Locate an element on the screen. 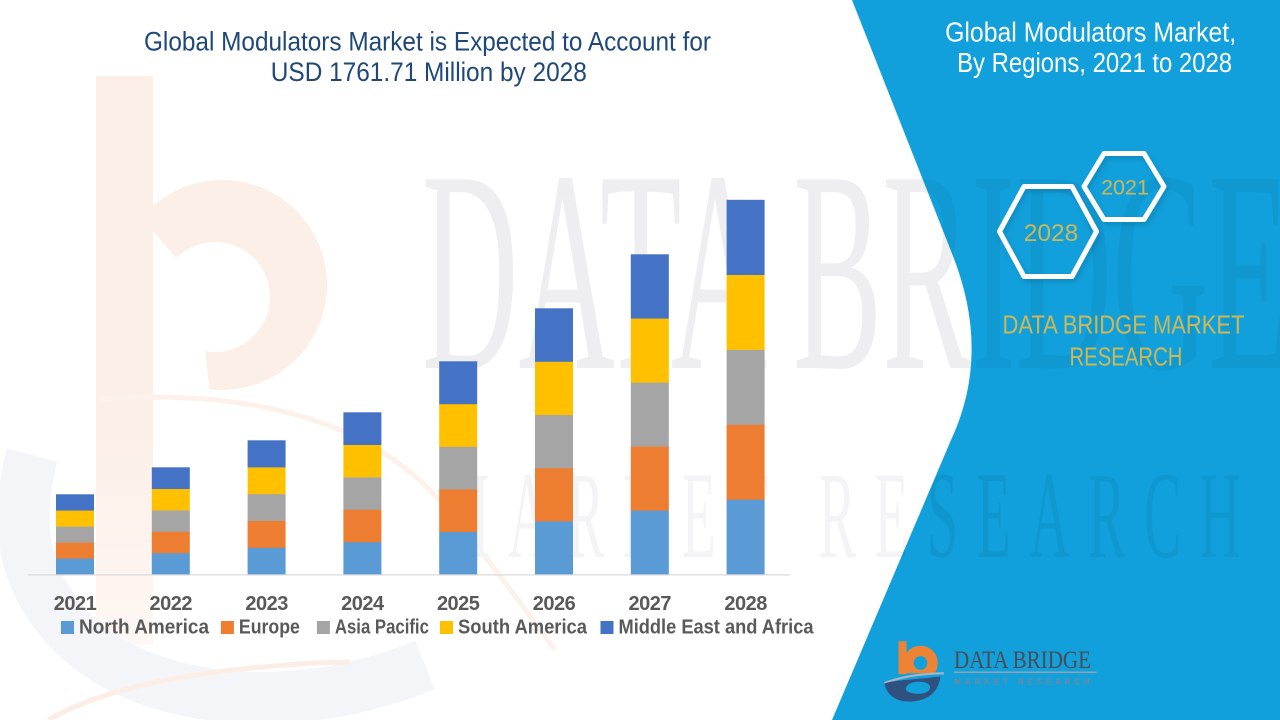 The height and width of the screenshot is (720, 1280). svg-text: 2024 is located at coordinates (363, 604).